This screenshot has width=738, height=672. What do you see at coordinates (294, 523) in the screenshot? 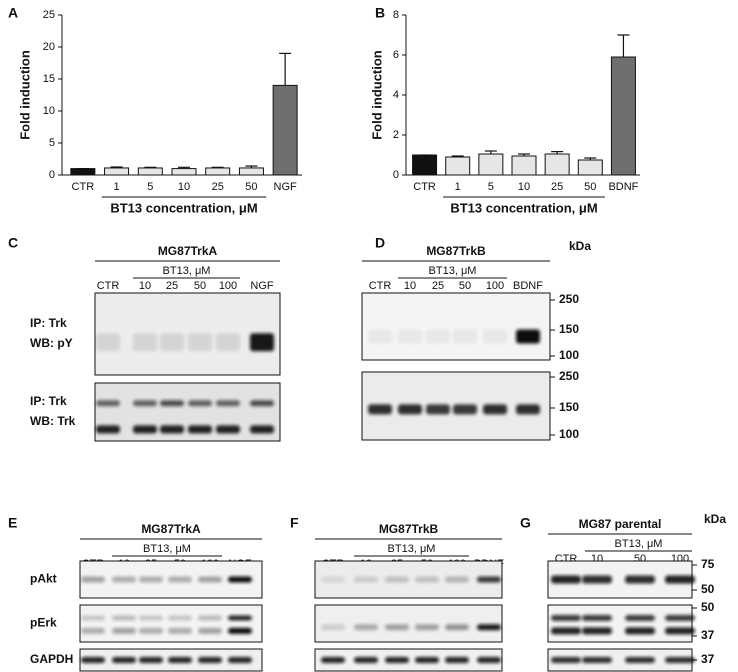
I see `panel-letter: F` at bounding box center [294, 523].